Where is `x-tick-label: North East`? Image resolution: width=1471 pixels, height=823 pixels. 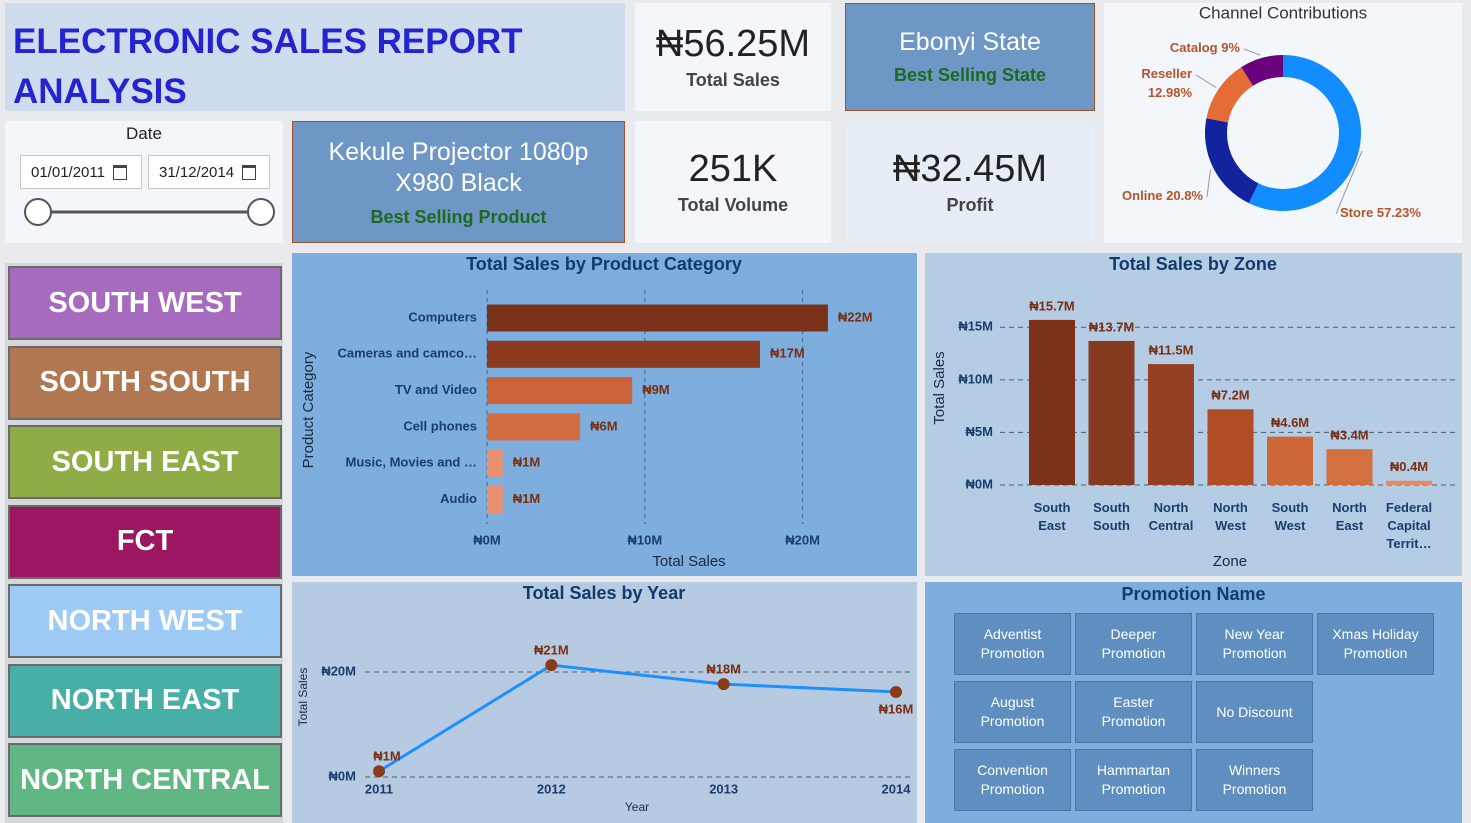
x-tick-label: North East is located at coordinates (1349, 516).